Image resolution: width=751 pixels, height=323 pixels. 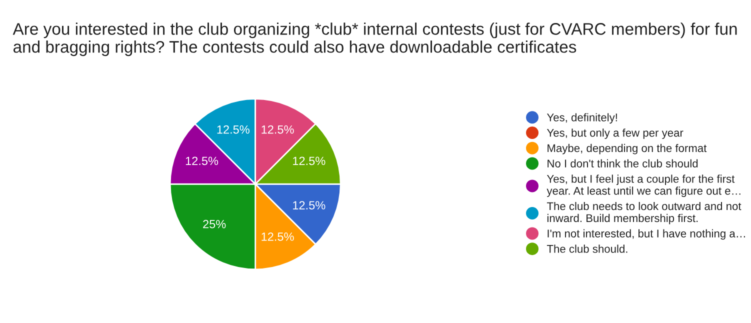 I want to click on legend-label: Yes, definitely!, so click(x=581, y=118).